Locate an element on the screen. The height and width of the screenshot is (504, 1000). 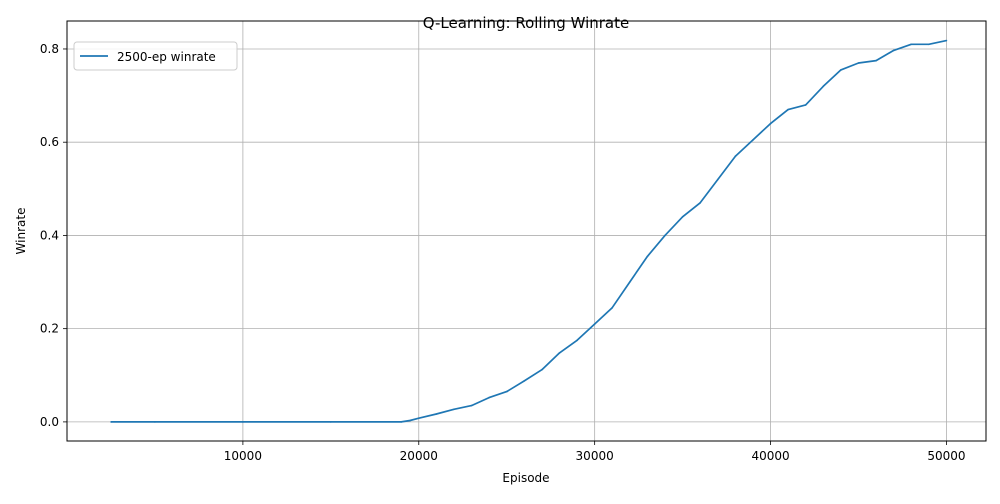
chart-title: Q-Learning: Rolling Winrate is located at coordinates (526, 23).